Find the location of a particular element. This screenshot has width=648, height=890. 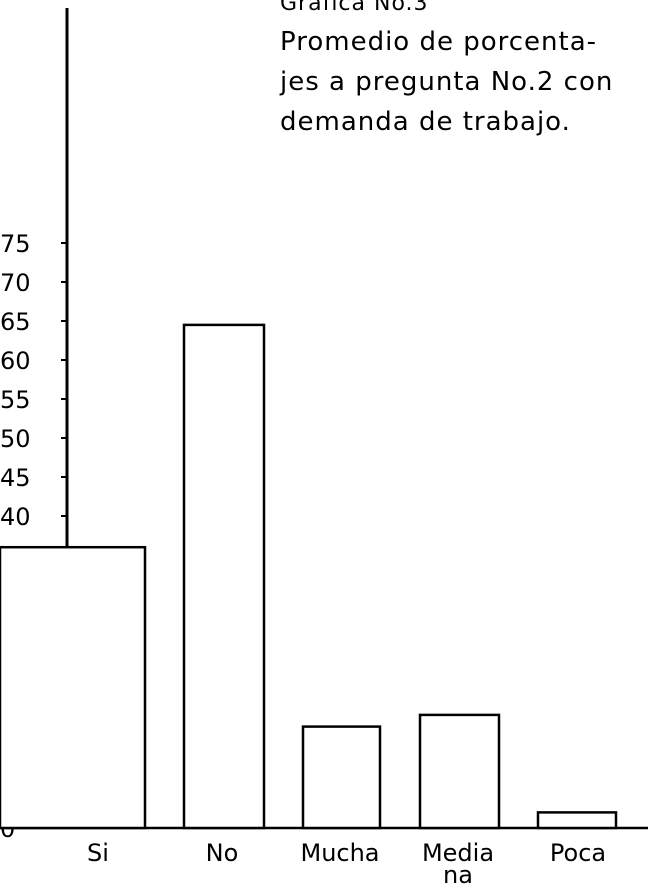

x-tick-label: Poca is located at coordinates (578, 853).